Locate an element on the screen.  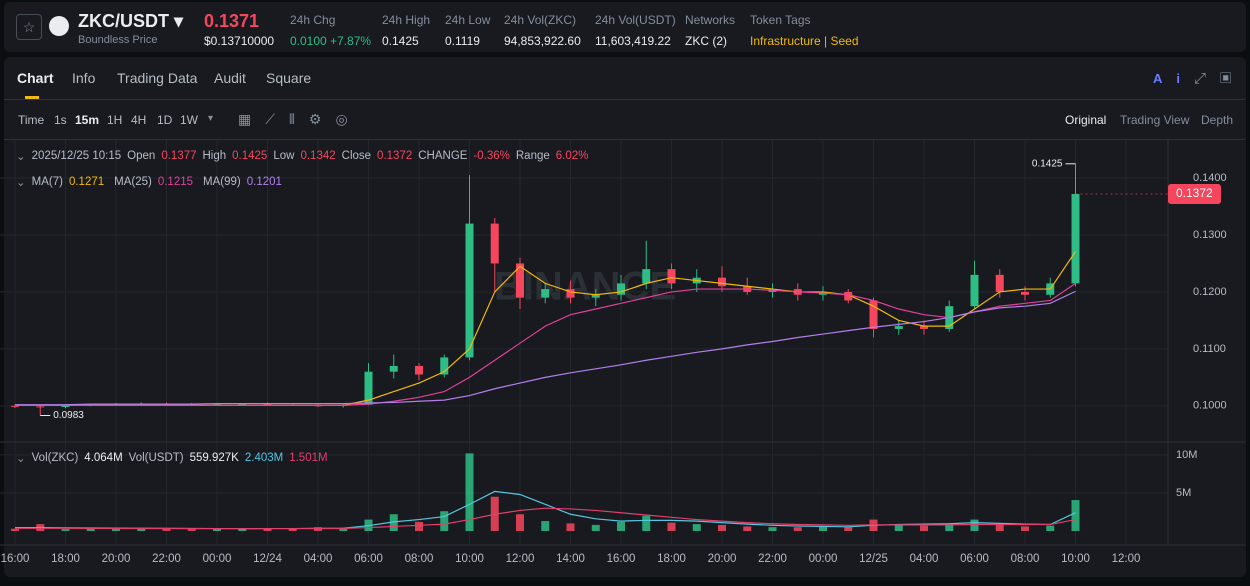
x-tick-label: 12/24 is located at coordinates (267, 559).